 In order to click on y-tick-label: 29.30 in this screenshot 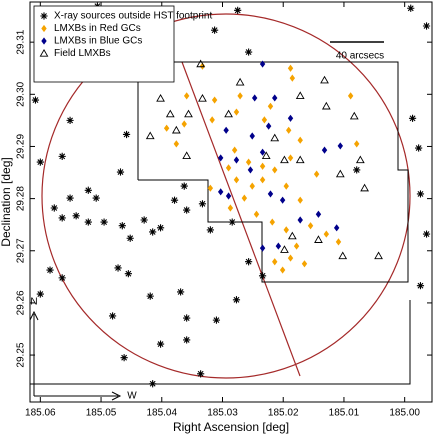, I will do `click(21, 93)`.